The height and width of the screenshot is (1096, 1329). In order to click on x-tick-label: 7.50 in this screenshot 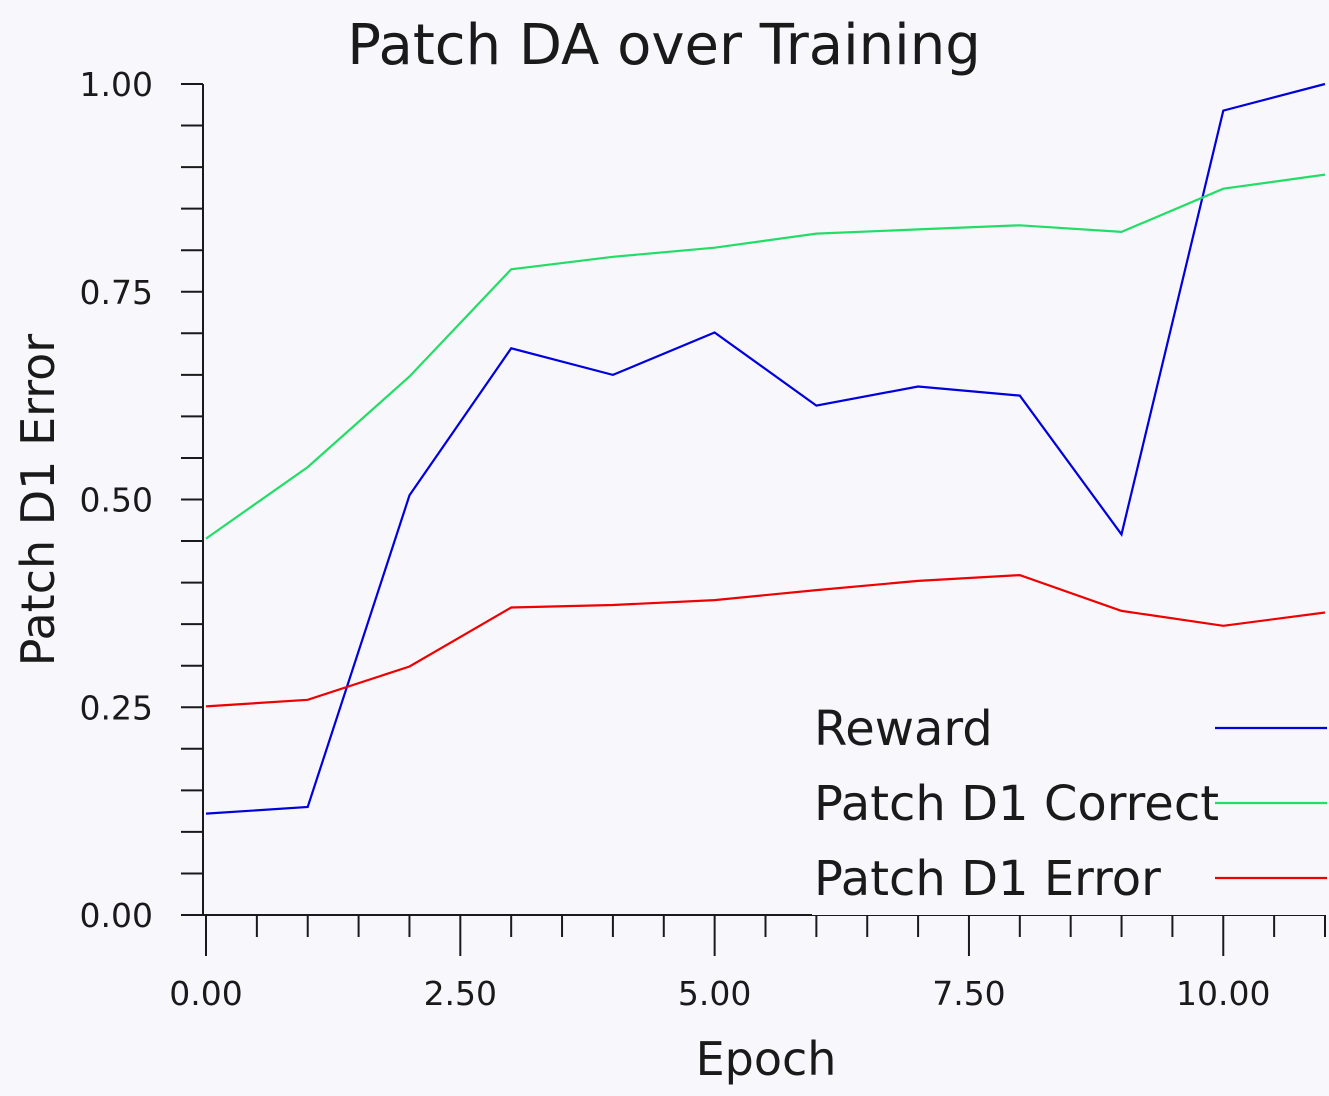, I will do `click(968, 993)`.